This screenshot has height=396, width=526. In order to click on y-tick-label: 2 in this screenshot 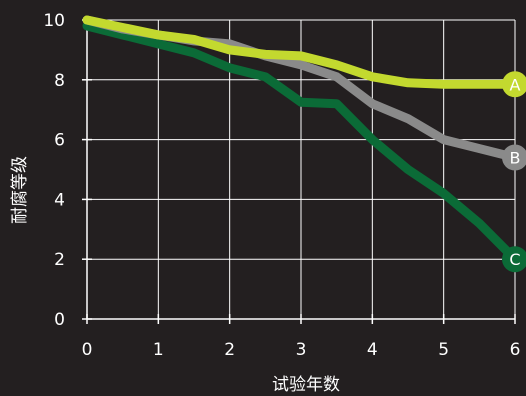, I will do `click(59, 260)`.